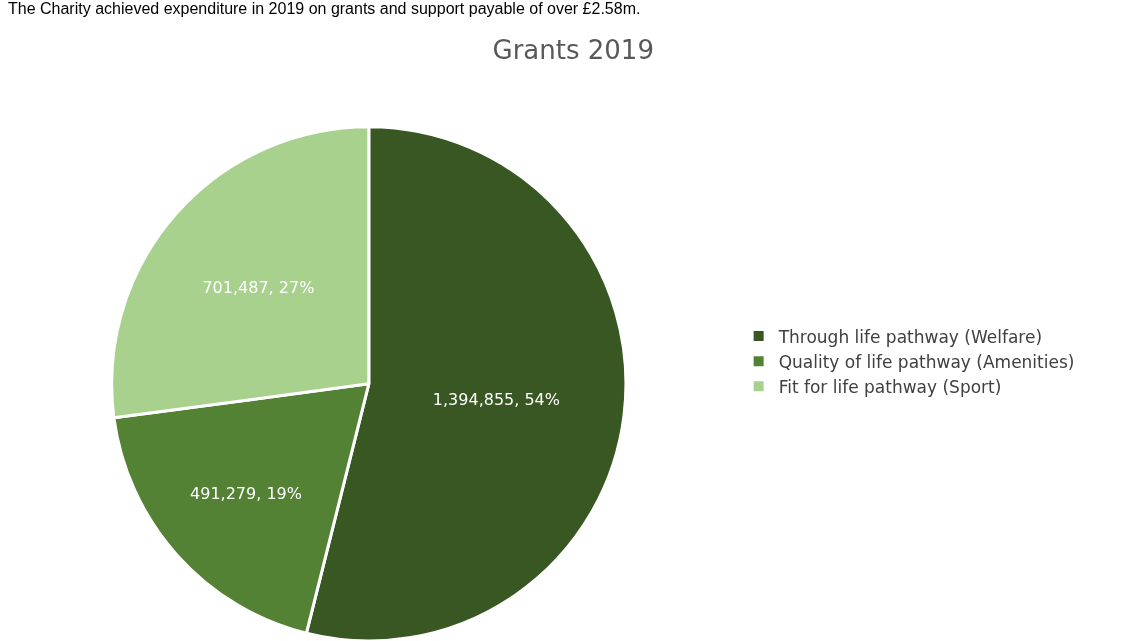 This screenshot has height=641, width=1124. What do you see at coordinates (246, 494) in the screenshot?
I see `data-label: 491,279, 19%` at bounding box center [246, 494].